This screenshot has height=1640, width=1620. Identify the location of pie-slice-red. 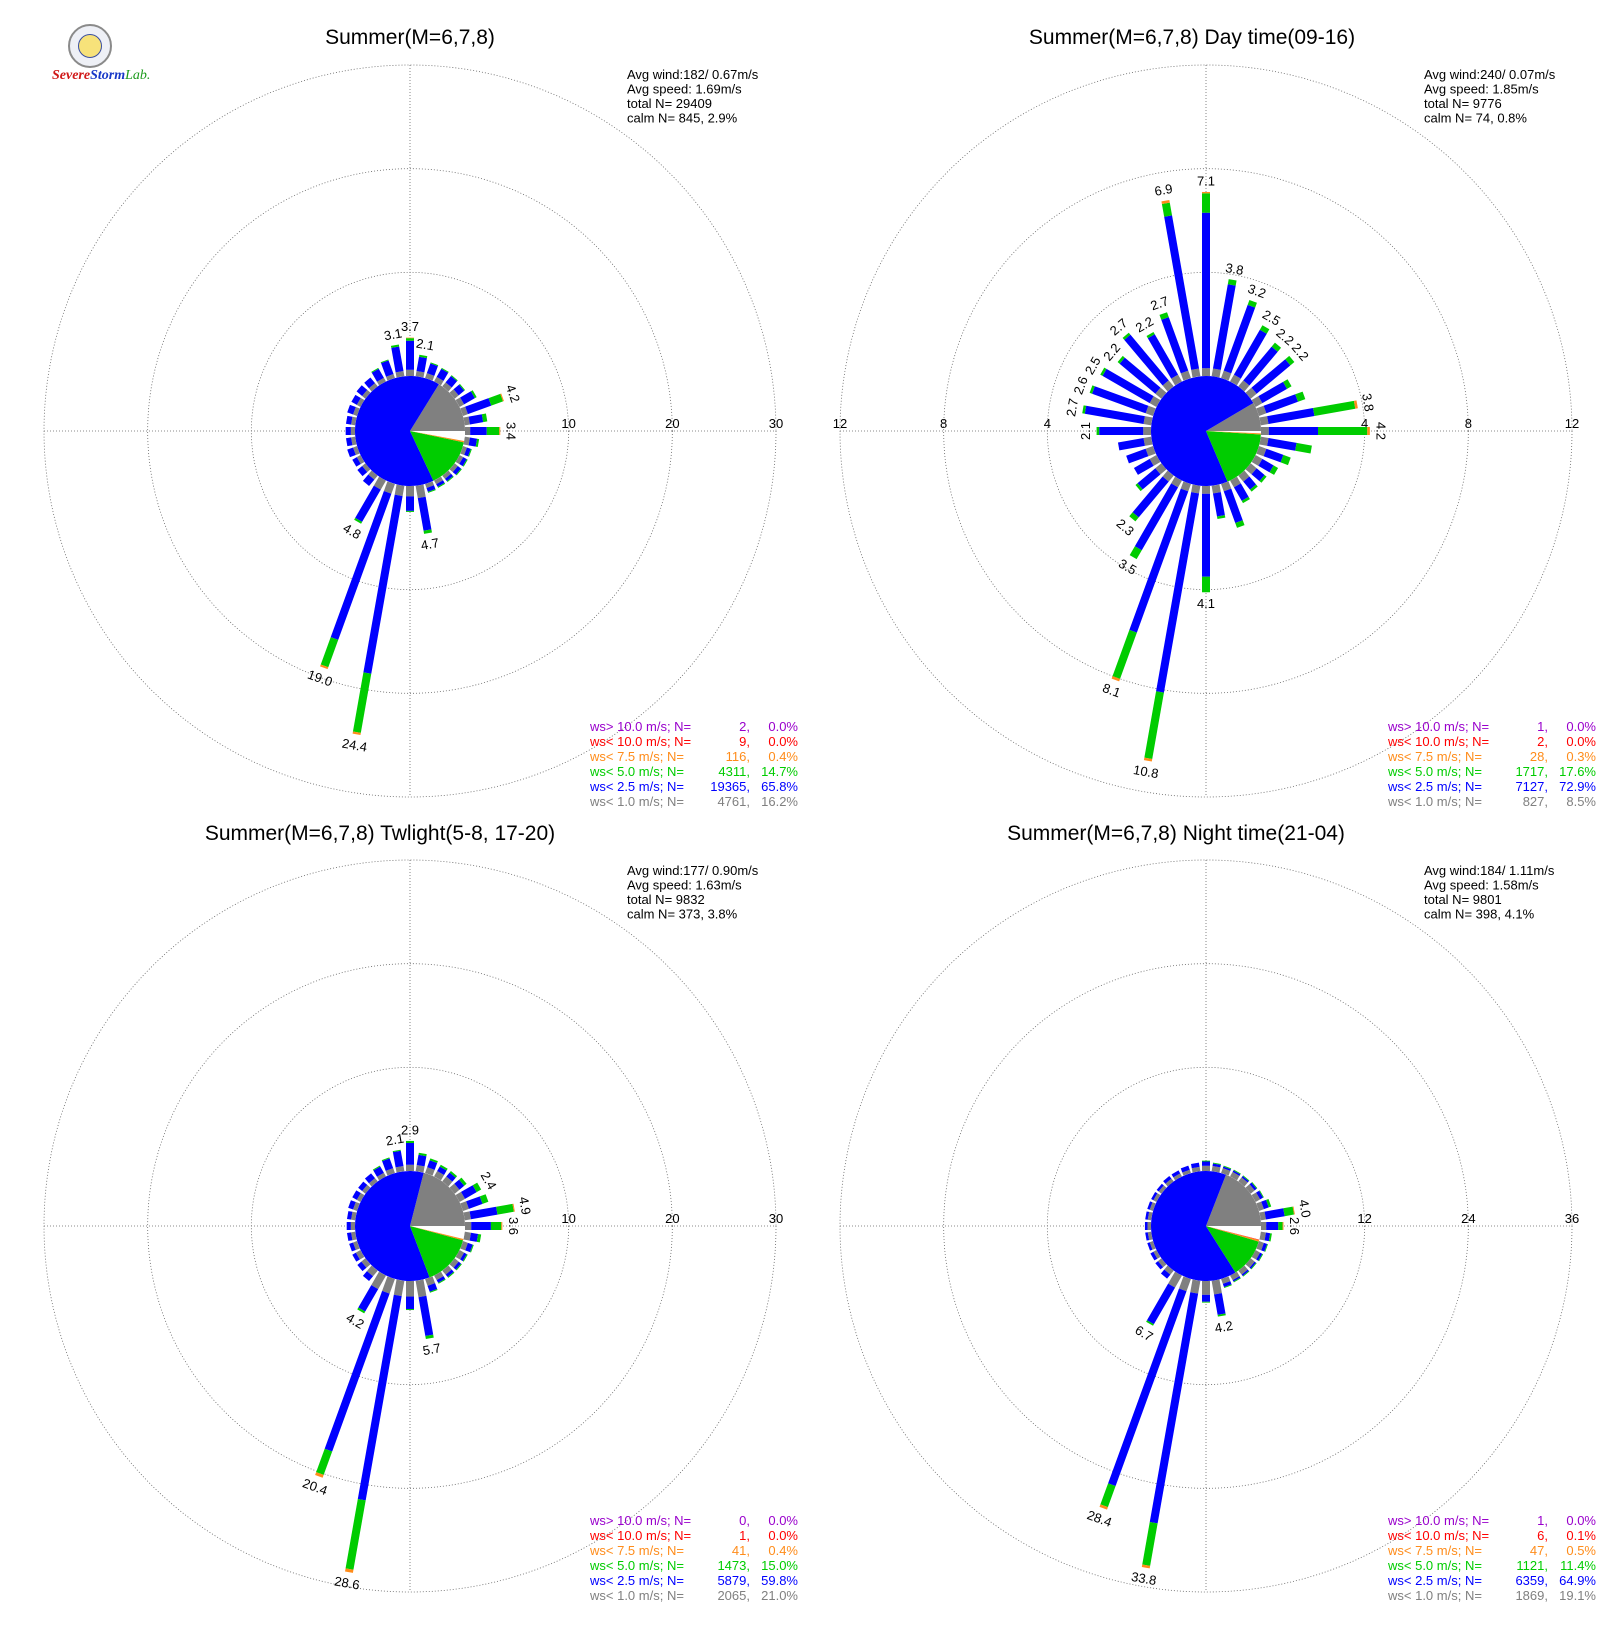
(1233, 1233).